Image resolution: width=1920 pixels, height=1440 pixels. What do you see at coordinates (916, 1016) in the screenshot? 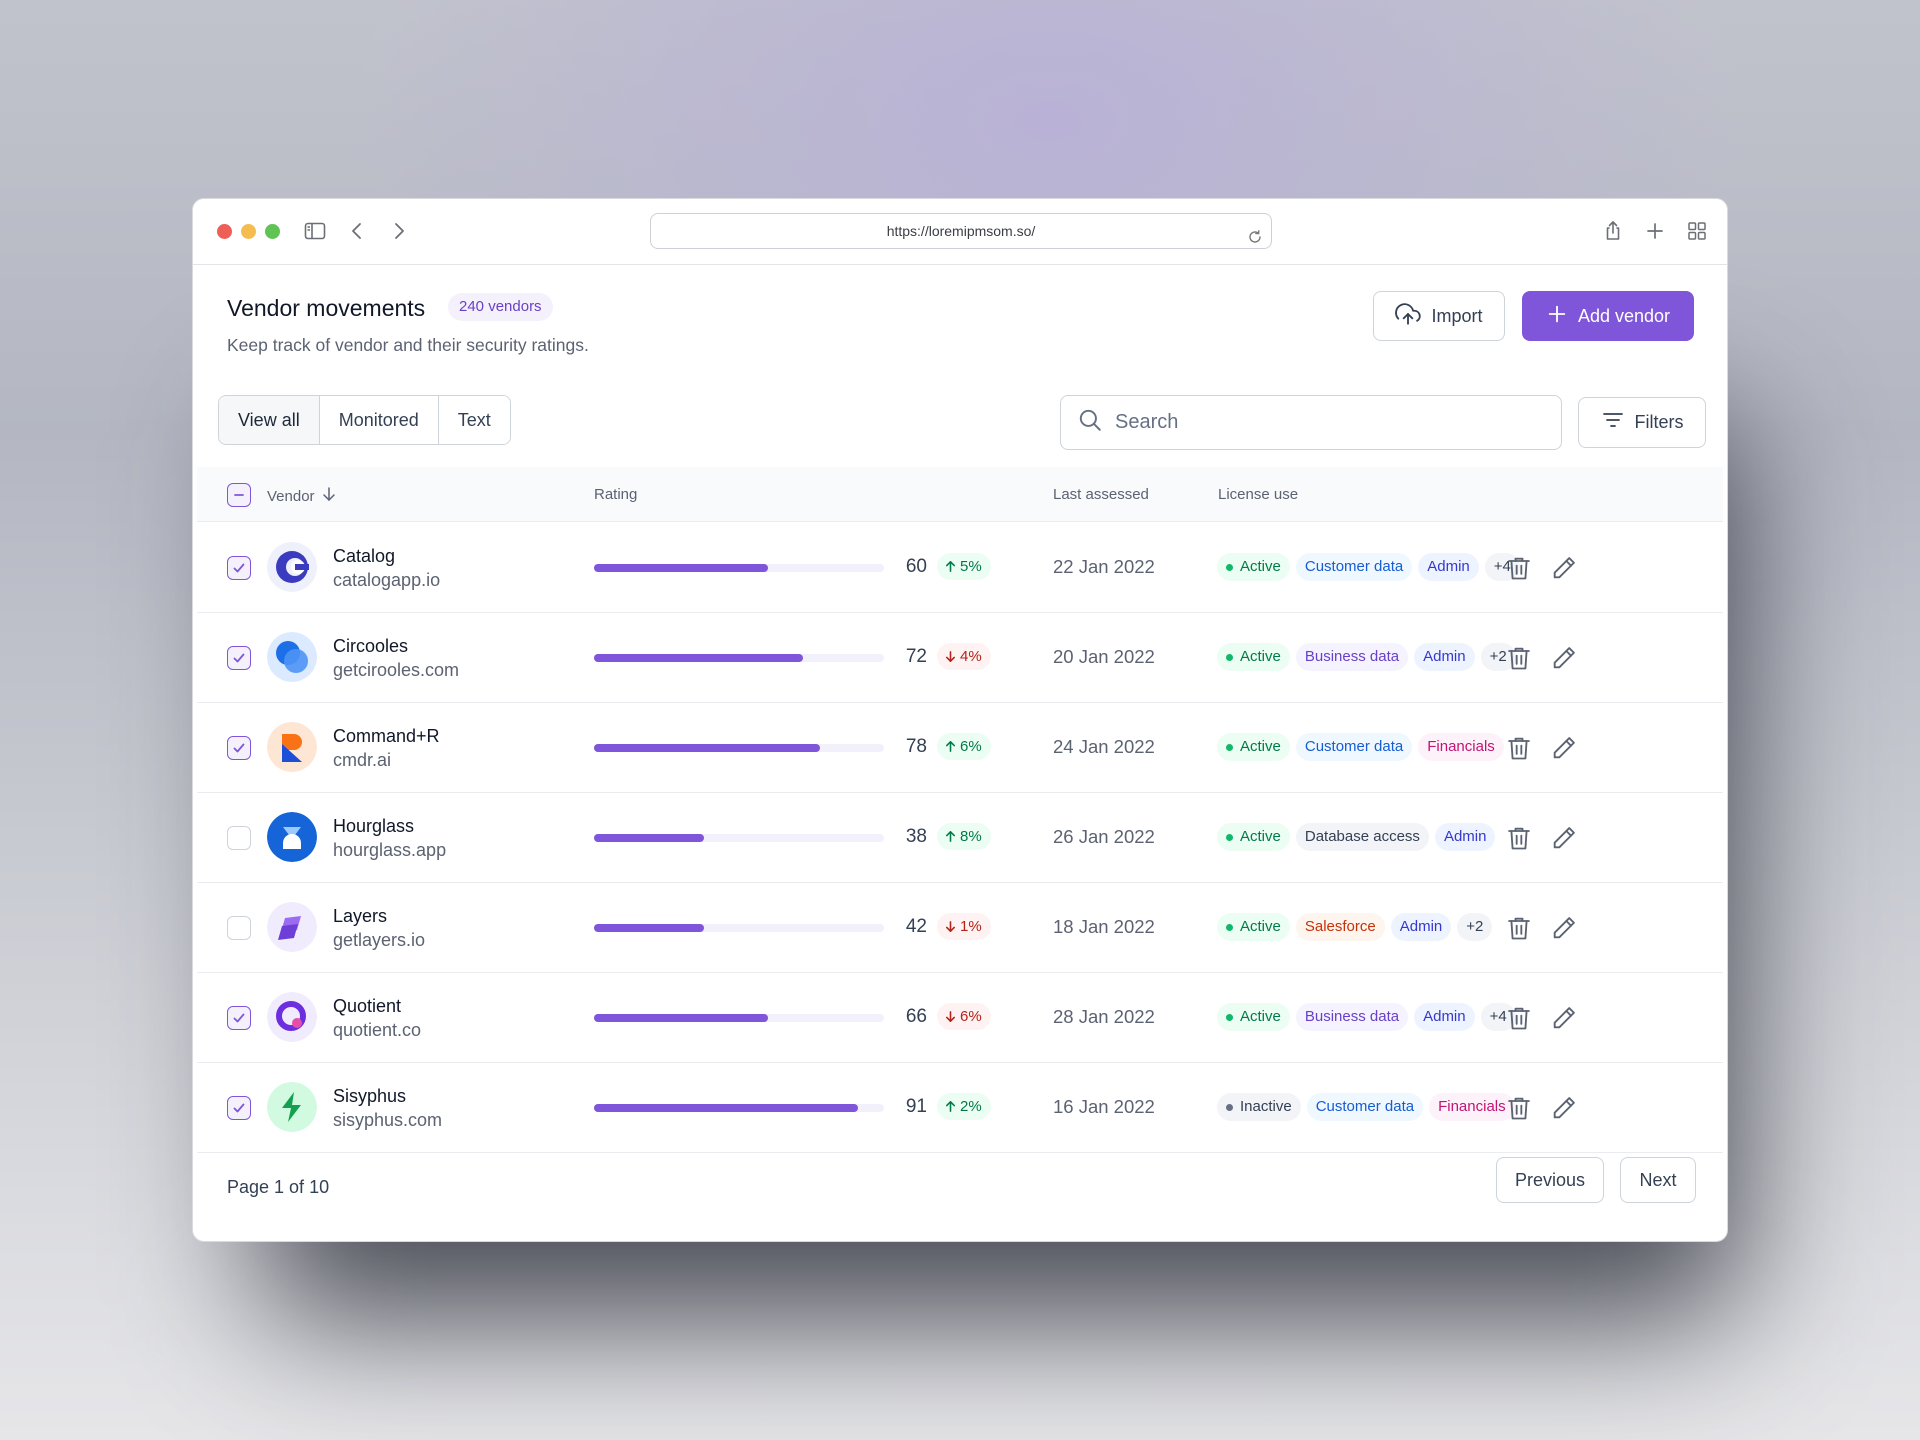
I see `rating-value: 66` at bounding box center [916, 1016].